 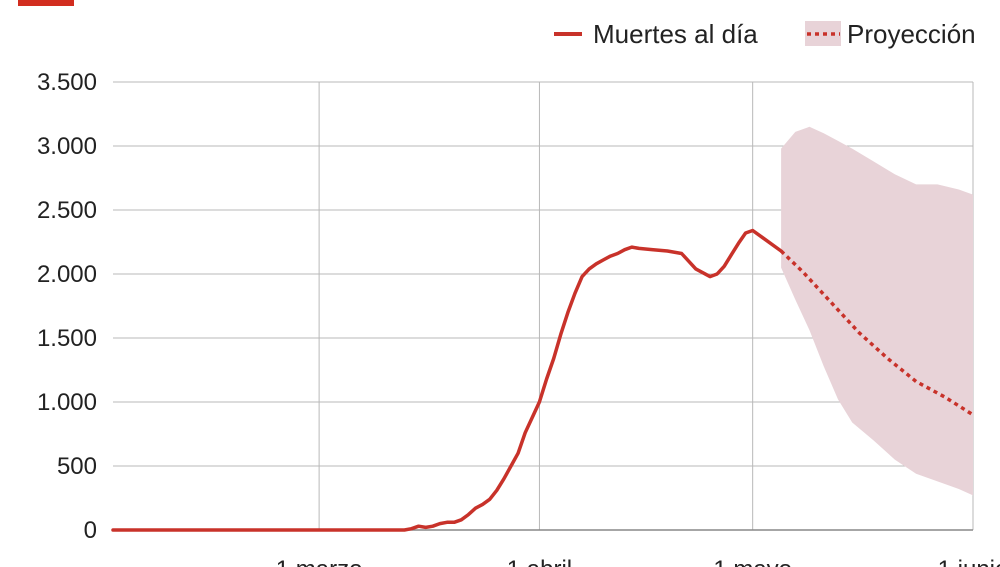 What do you see at coordinates (539, 561) in the screenshot?
I see `x-tick-label: 1 abril` at bounding box center [539, 561].